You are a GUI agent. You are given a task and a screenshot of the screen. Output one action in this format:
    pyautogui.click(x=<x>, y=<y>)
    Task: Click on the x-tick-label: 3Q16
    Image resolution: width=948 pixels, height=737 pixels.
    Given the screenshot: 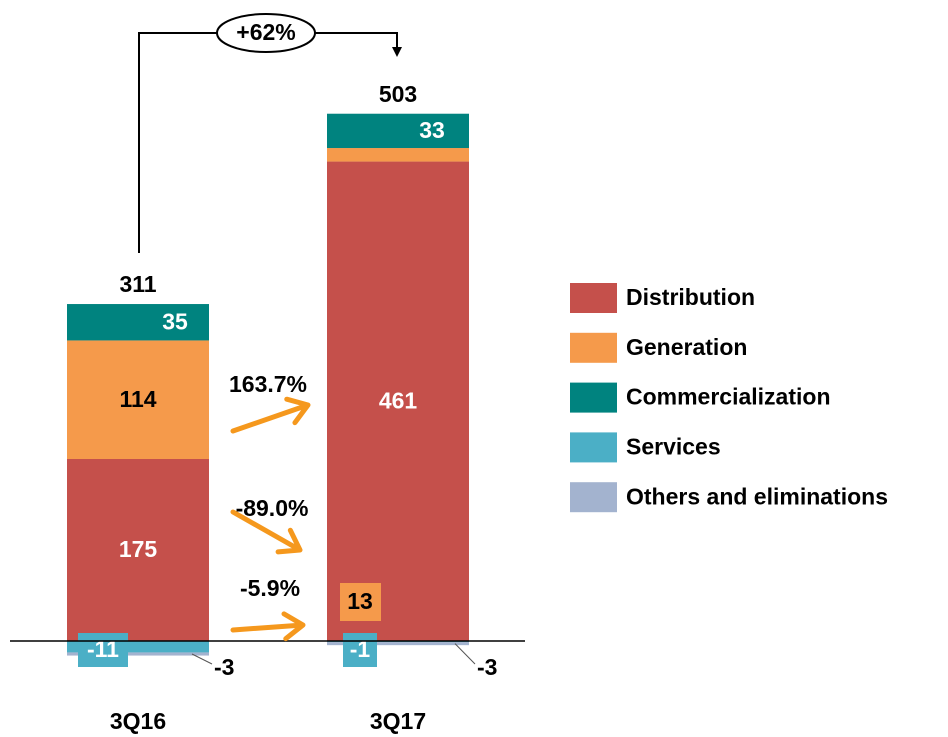 What is the action you would take?
    pyautogui.click(x=138, y=721)
    